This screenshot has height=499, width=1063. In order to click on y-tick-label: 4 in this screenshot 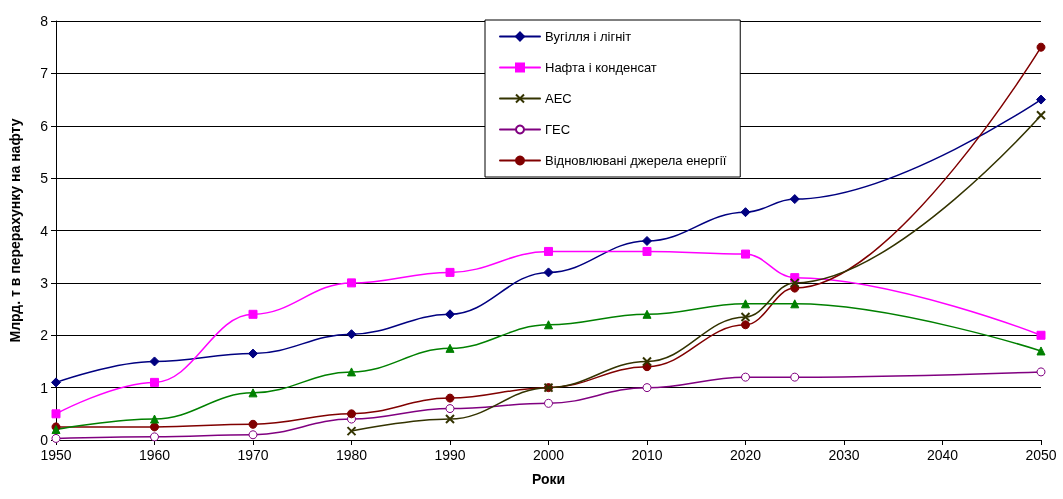, I will do `click(44, 230)`.